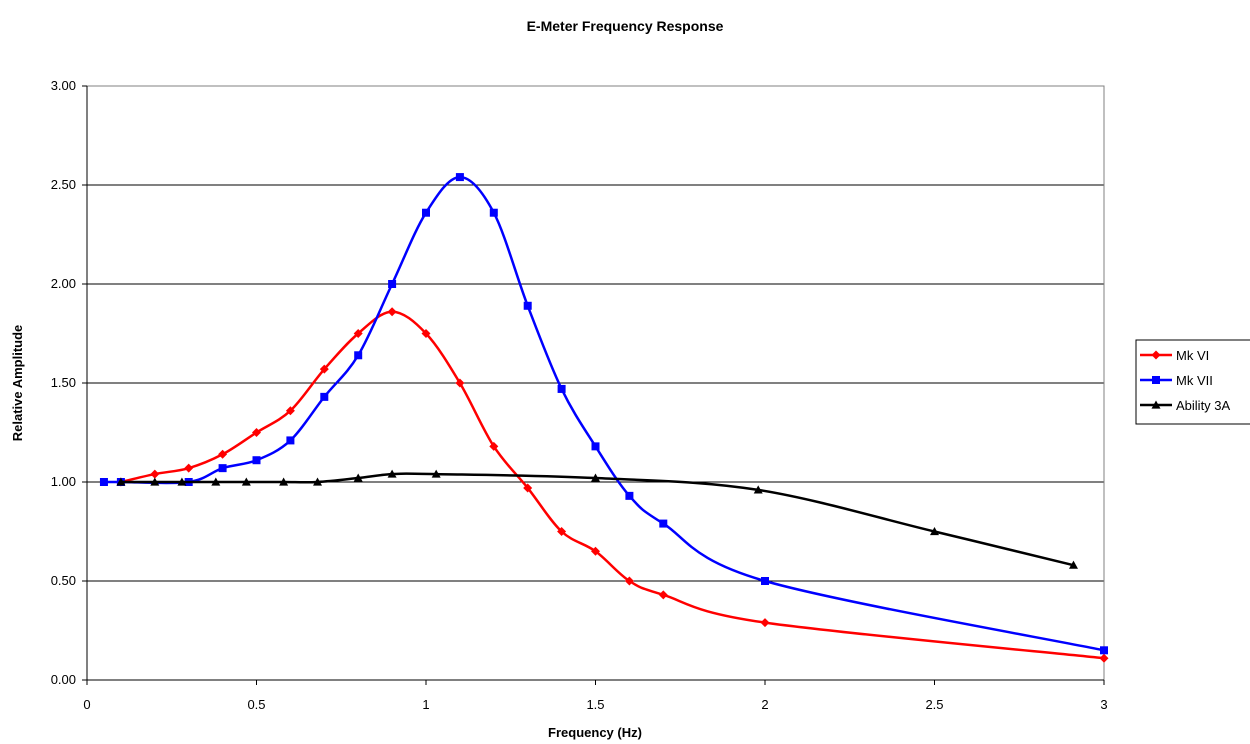 The image size is (1250, 744). I want to click on x-tick-label: 0.5, so click(256, 704).